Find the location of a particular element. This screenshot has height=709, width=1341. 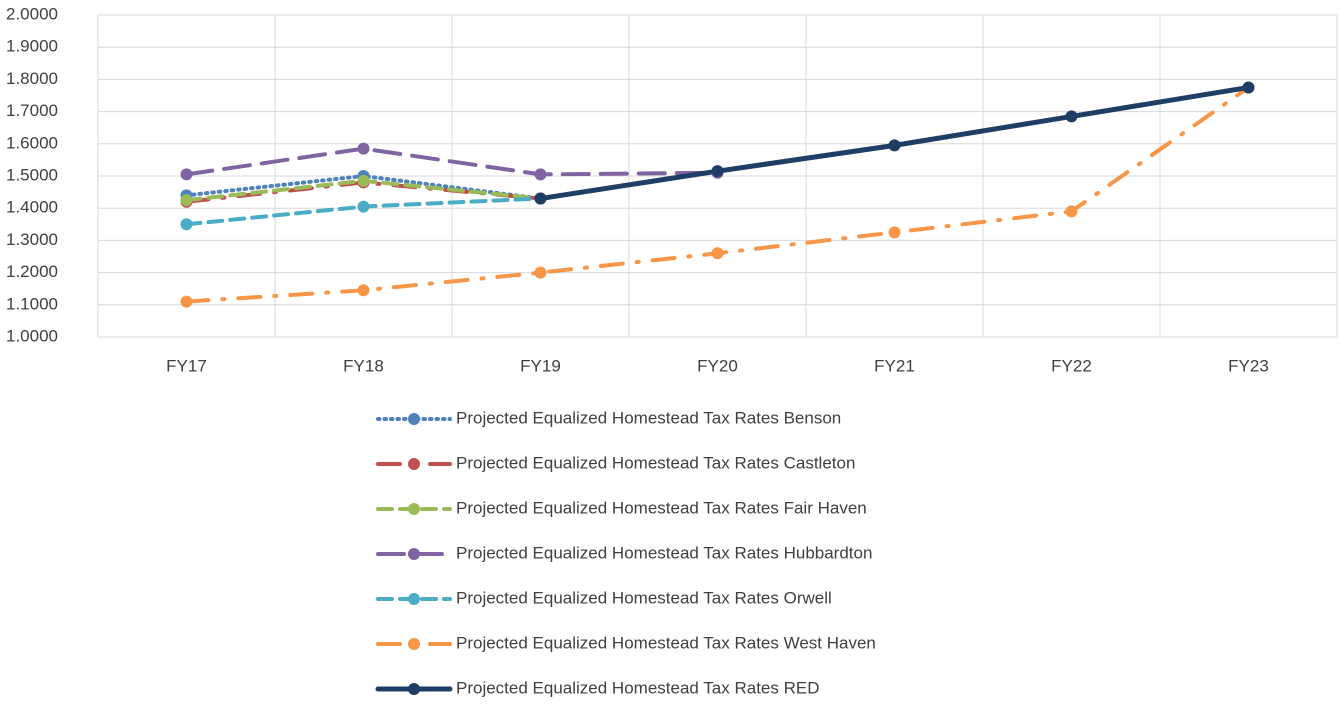

y-tick-label: 1.1000 is located at coordinates (32, 303).